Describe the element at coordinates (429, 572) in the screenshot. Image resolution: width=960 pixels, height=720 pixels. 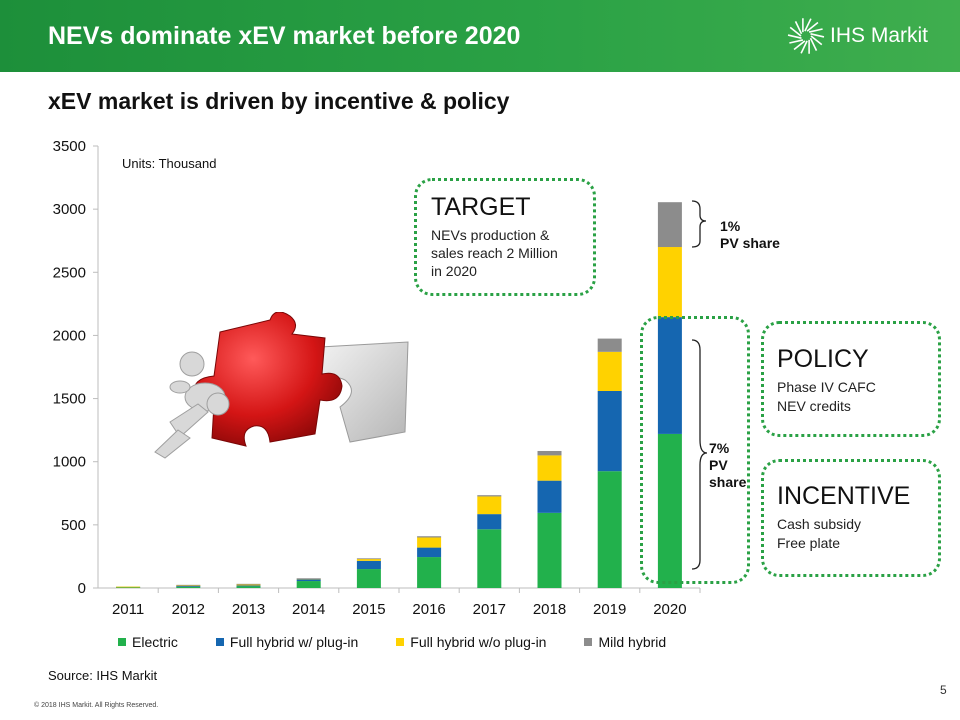
I see `bar-2016-electric` at that location.